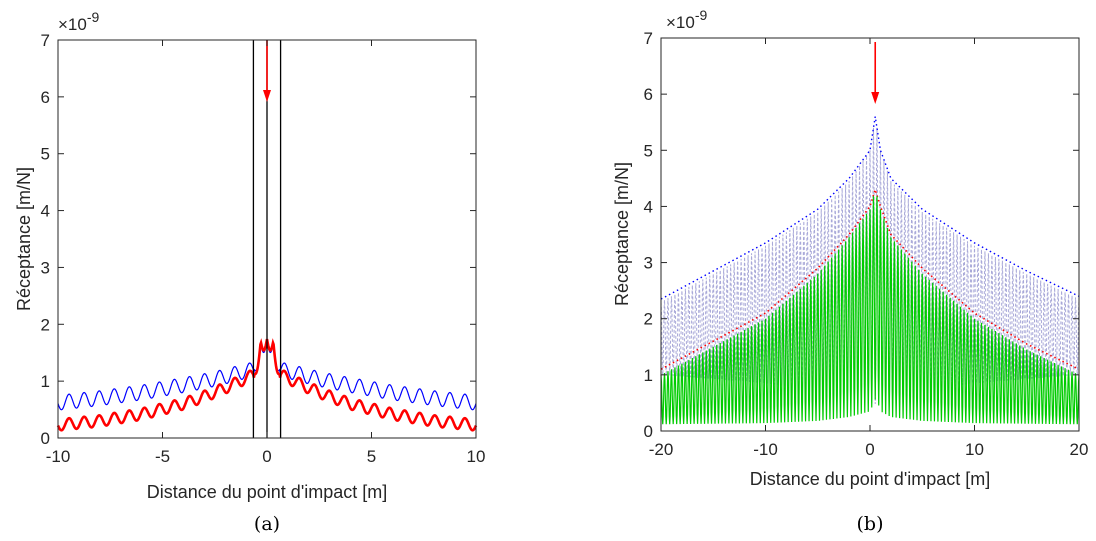 This screenshot has width=1096, height=541. What do you see at coordinates (371, 456) in the screenshot?
I see `x-tick-label: 5` at bounding box center [371, 456].